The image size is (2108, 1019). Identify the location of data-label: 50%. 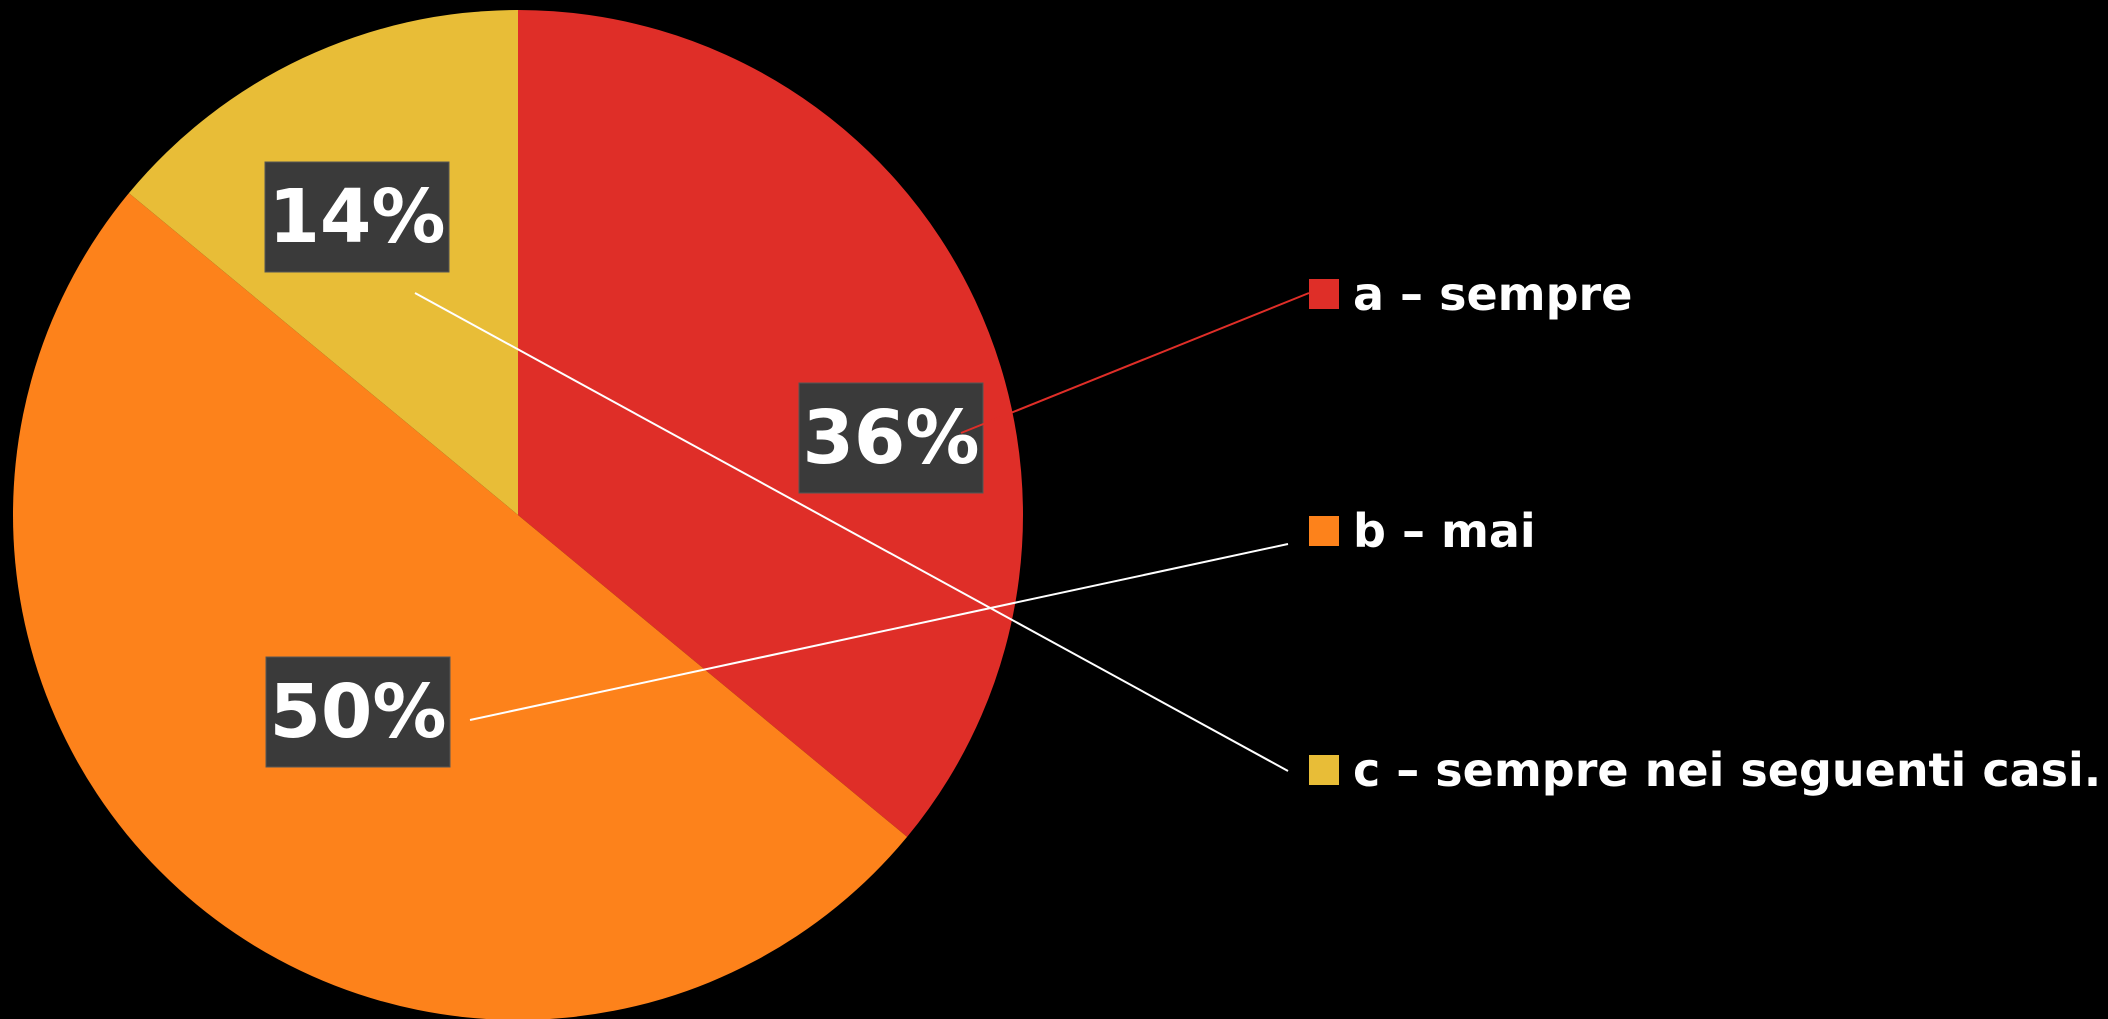
(357, 712).